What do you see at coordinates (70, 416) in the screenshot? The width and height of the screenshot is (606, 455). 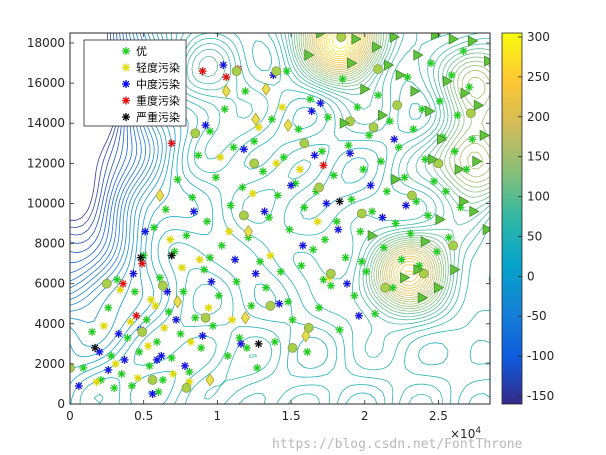 I see `x-tick-label: 0` at bounding box center [70, 416].